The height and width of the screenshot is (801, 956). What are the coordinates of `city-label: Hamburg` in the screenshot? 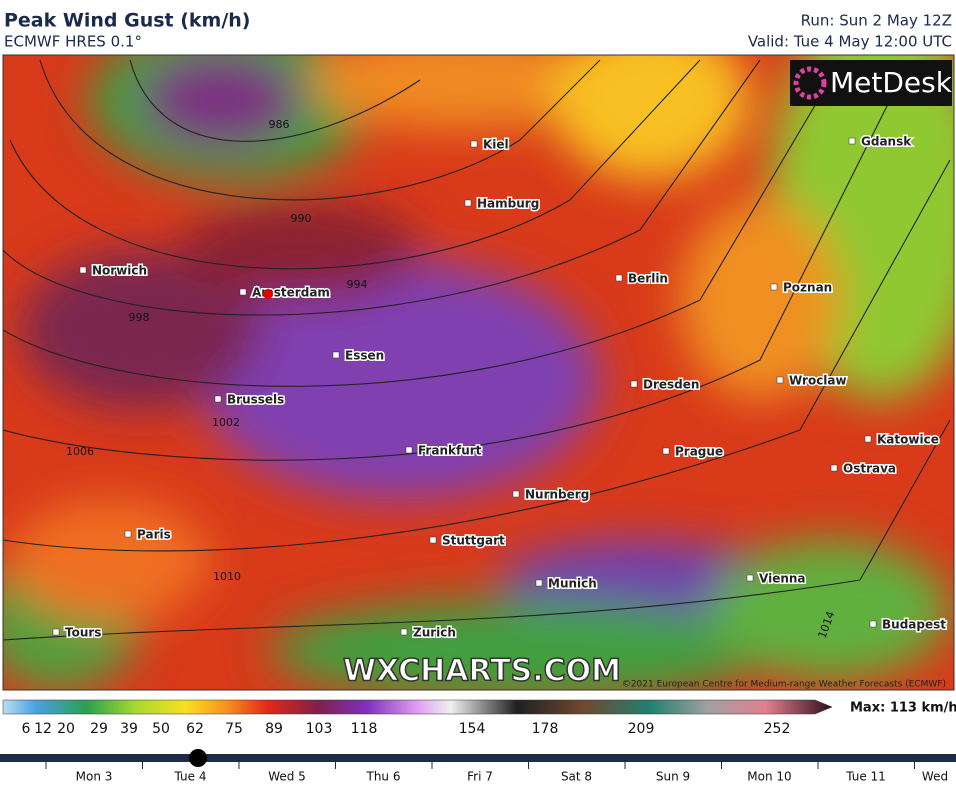 It's located at (508, 204).